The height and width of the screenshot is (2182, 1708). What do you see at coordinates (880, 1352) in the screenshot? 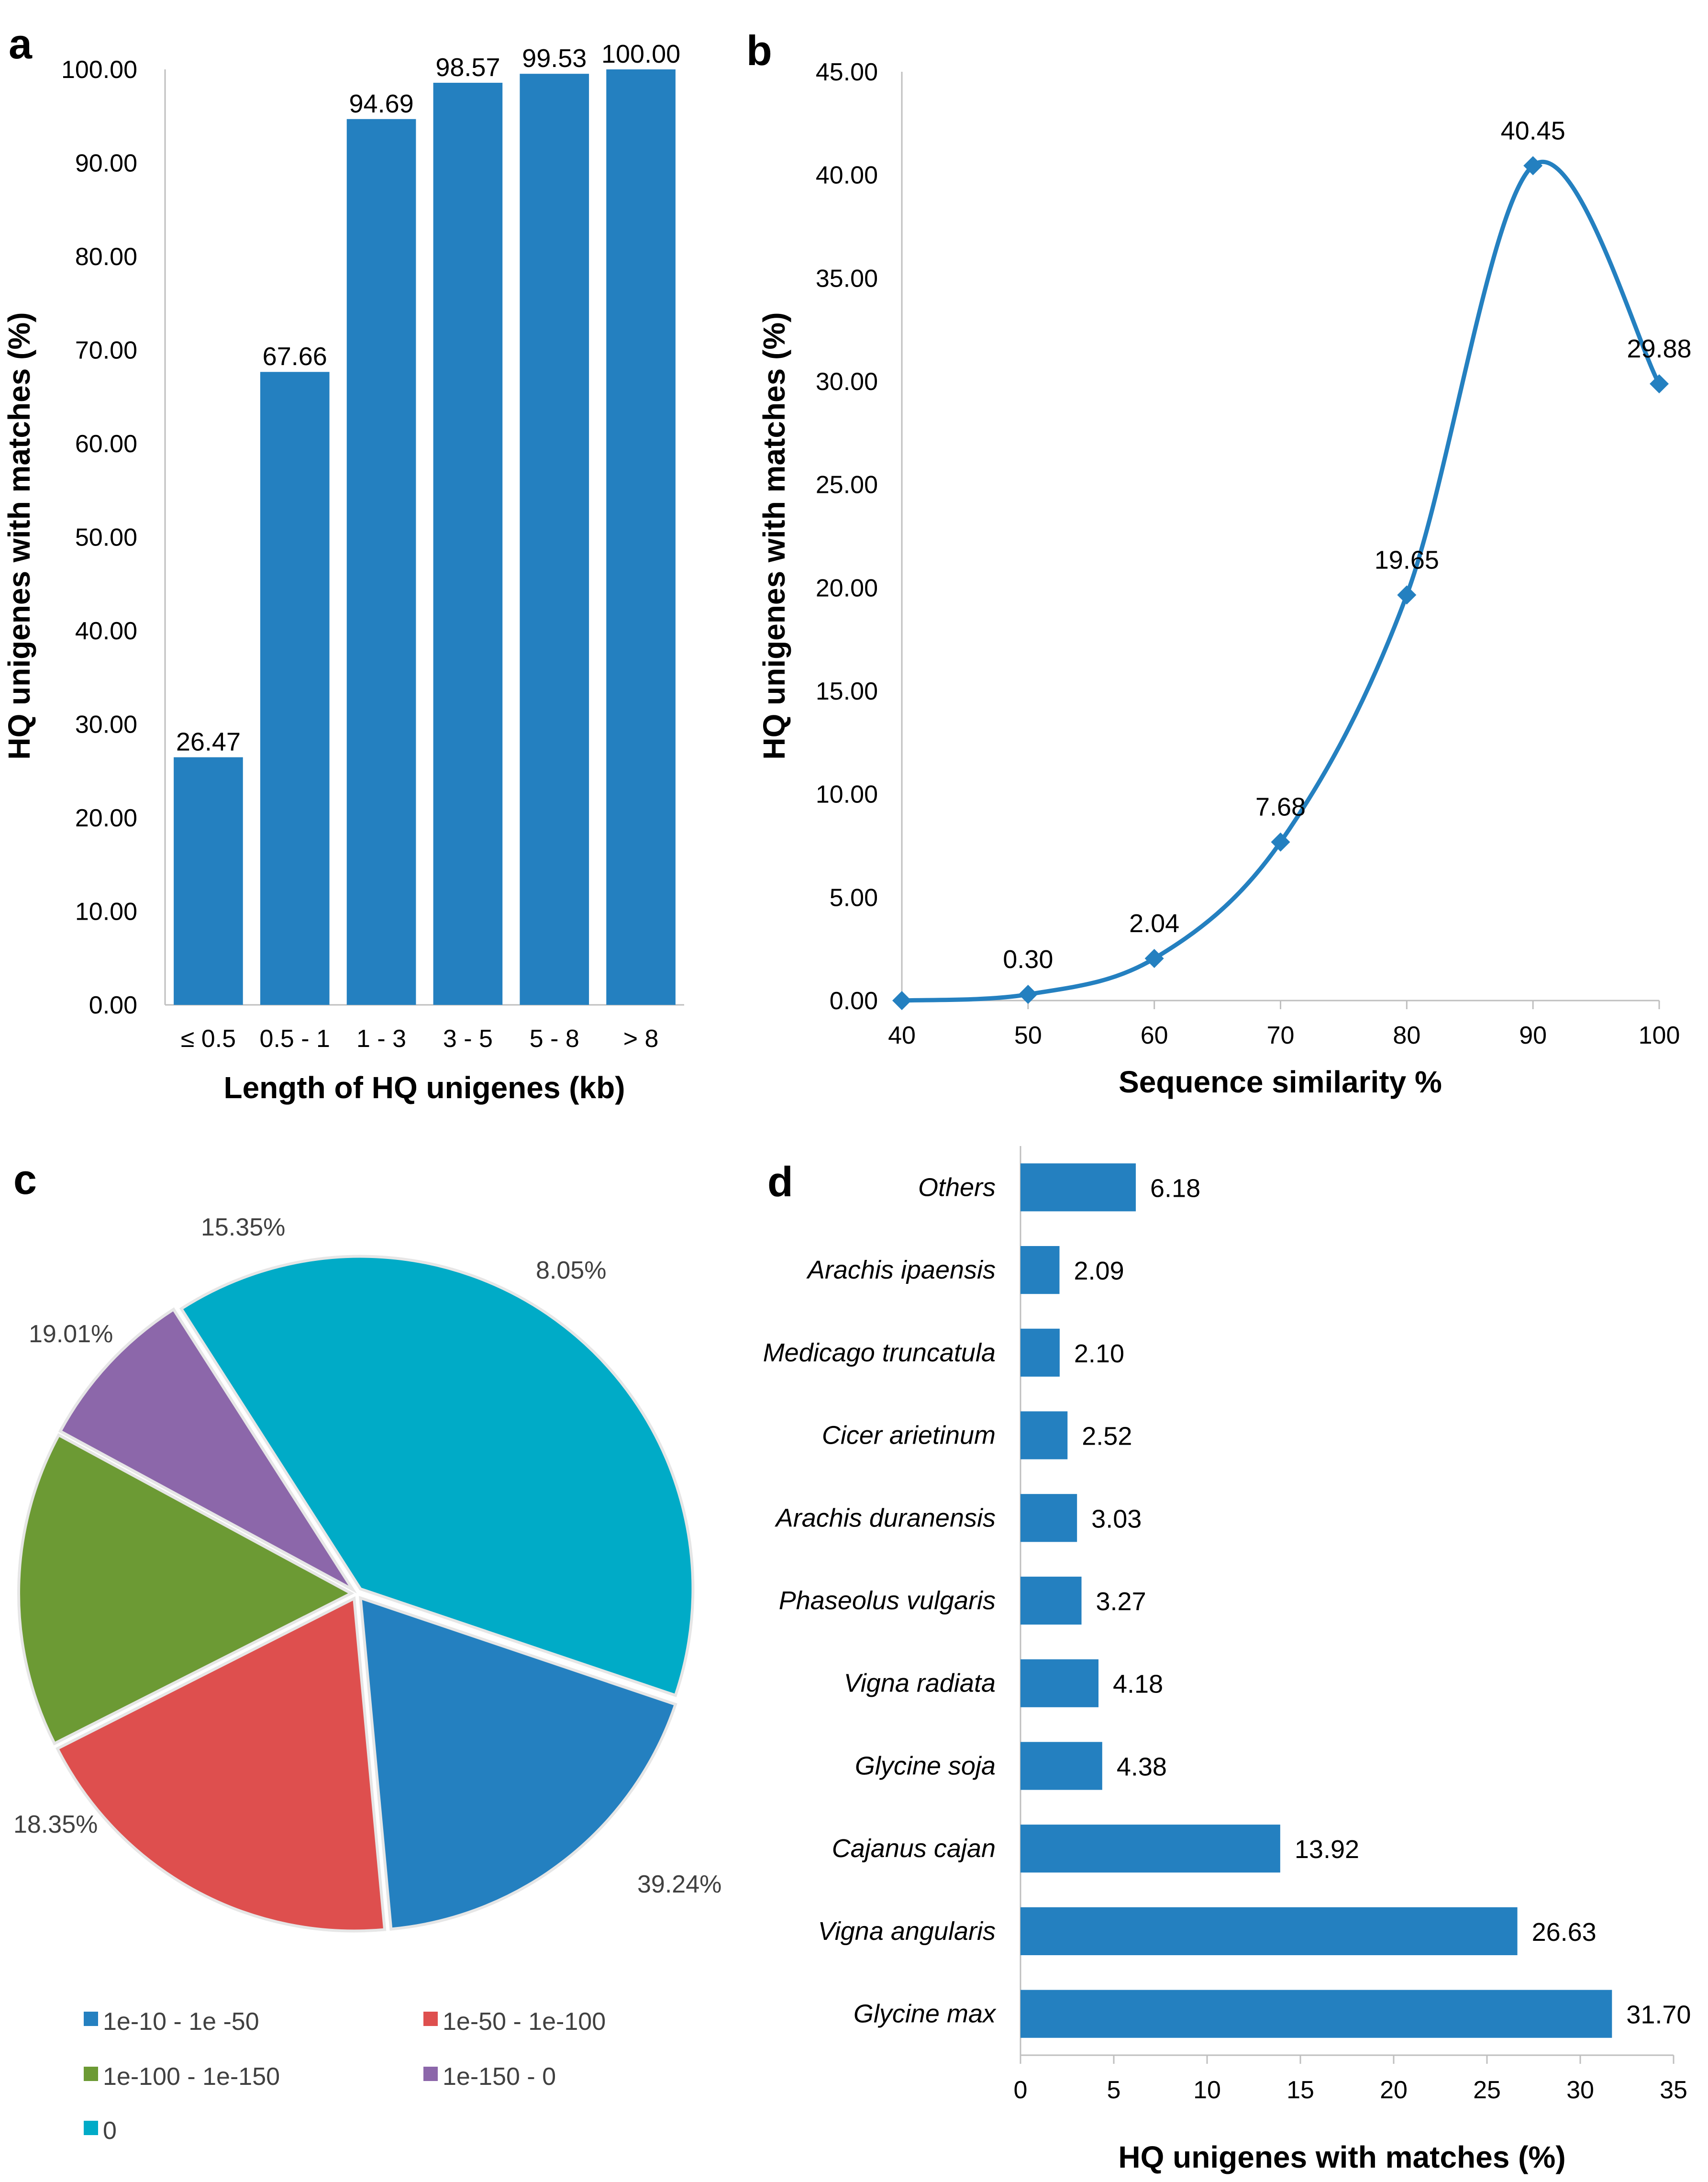
I see `panel-d-category-label: Medicago truncatula` at bounding box center [880, 1352].